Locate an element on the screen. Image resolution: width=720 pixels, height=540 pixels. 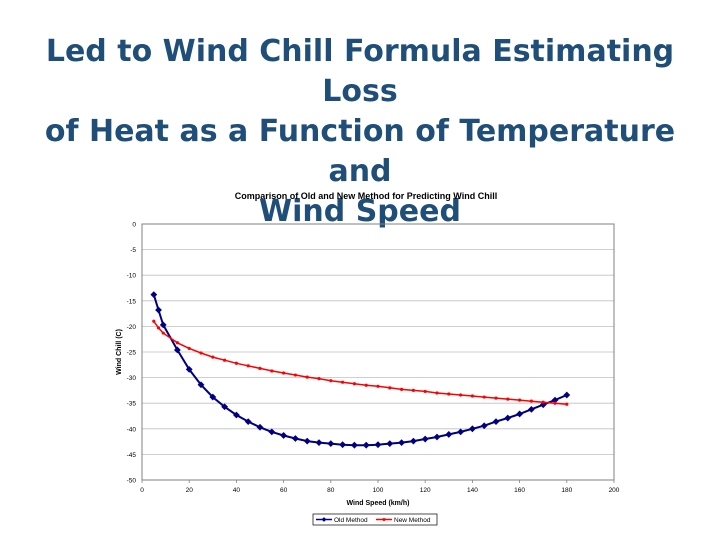
slide-title-line-3: Wind Speed is located at coordinates (360, 211).